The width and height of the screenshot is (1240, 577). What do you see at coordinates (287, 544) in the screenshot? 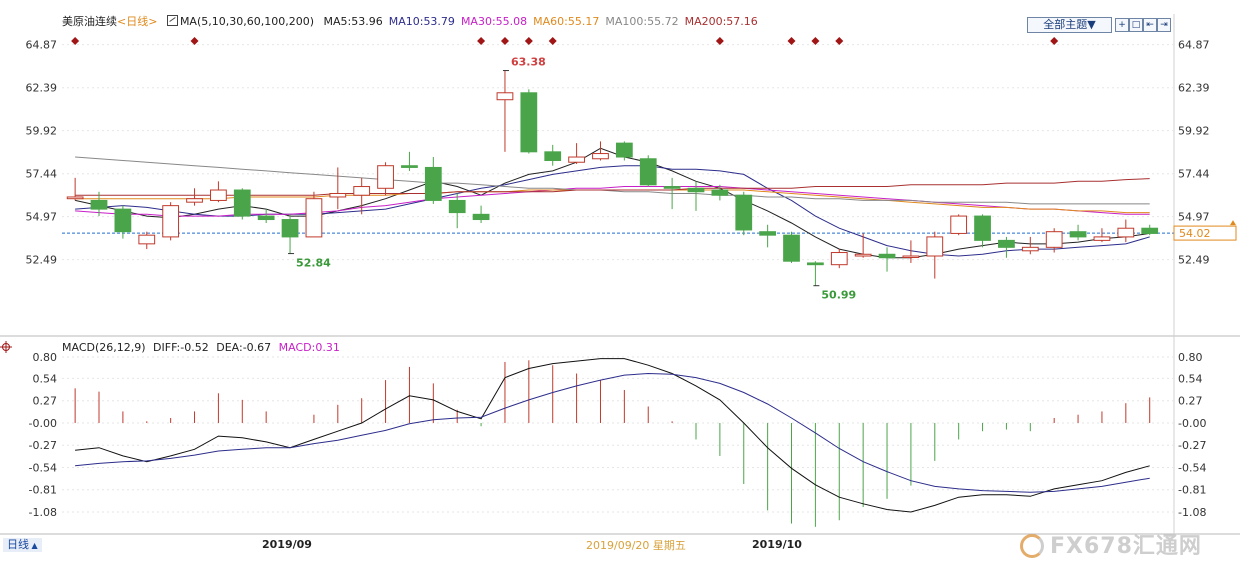
I see `month-label-sep: 2019/09` at bounding box center [287, 544].